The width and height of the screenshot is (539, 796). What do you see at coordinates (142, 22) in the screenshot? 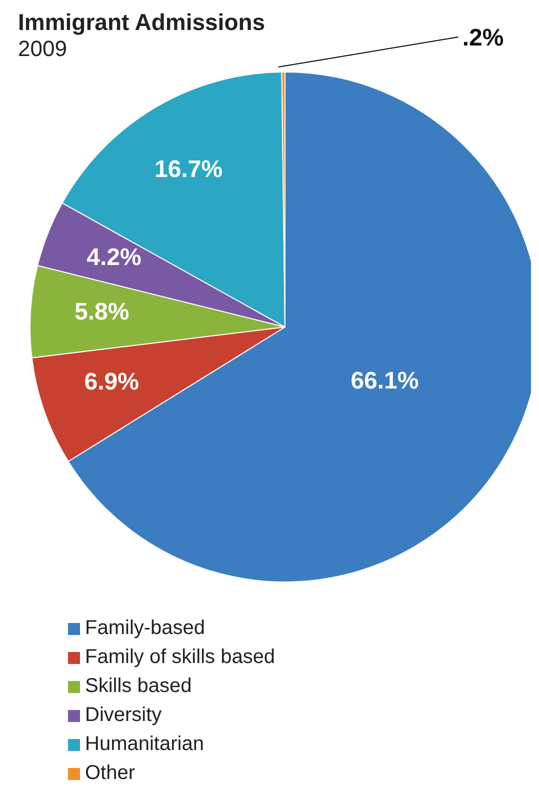
I see `chart-title: Immigrant Admissions` at bounding box center [142, 22].